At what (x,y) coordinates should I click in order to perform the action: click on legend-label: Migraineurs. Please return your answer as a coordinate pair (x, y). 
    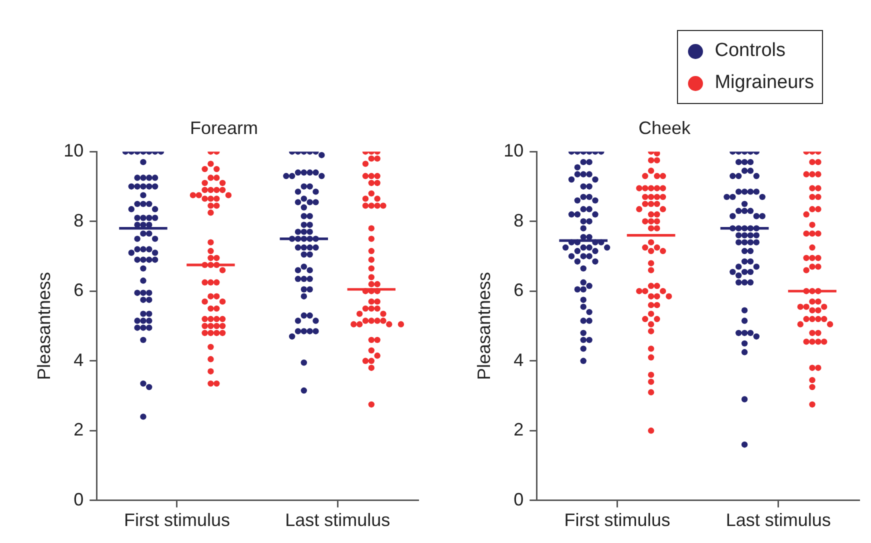
    Looking at the image, I should click on (764, 83).